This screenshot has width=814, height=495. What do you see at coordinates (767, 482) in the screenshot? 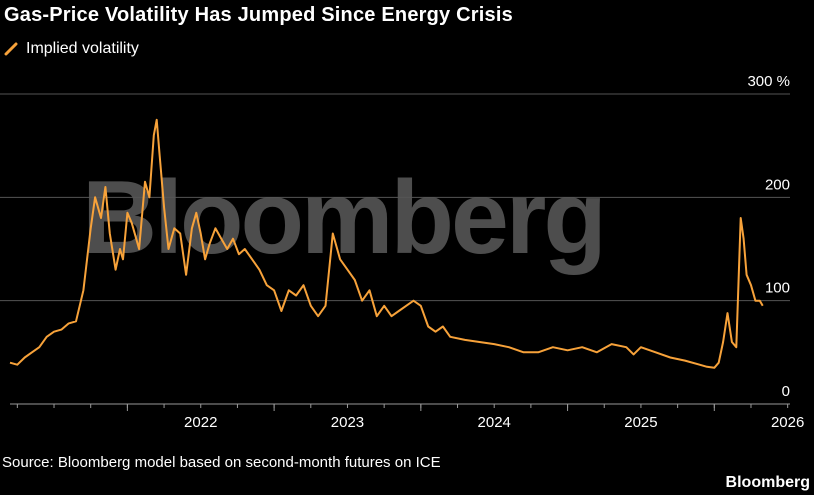
I see `brand-label: Bloomberg` at bounding box center [767, 482].